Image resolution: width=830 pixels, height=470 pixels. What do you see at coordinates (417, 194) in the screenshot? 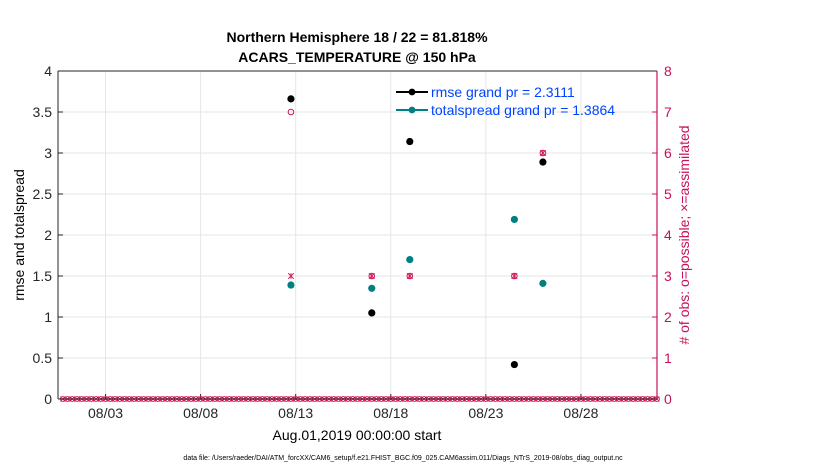
I see `obs-count-markers` at bounding box center [417, 194].